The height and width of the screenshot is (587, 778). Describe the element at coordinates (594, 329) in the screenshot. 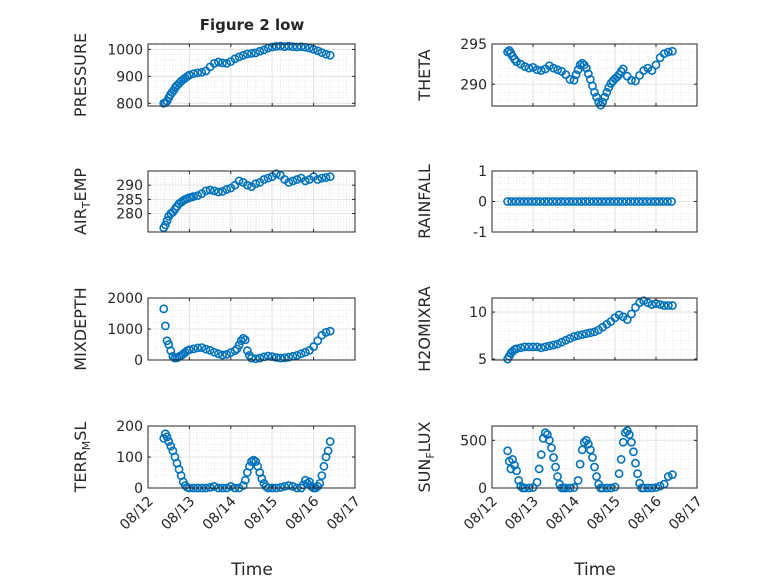

I see `axes-box` at that location.